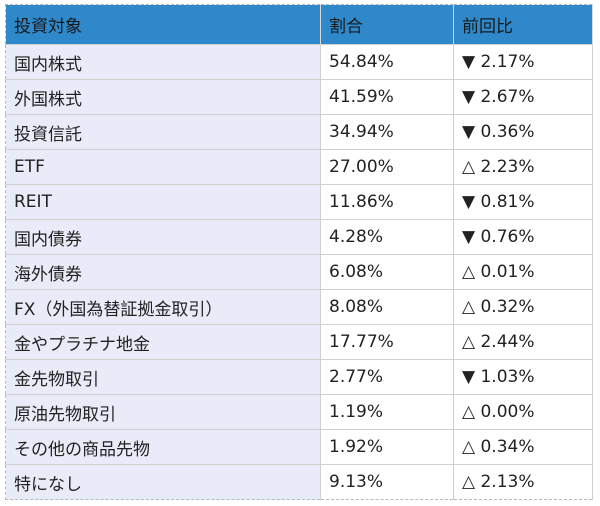  What do you see at coordinates (387, 237) in the screenshot?
I see `ratio-cell: 4.28%` at bounding box center [387, 237].